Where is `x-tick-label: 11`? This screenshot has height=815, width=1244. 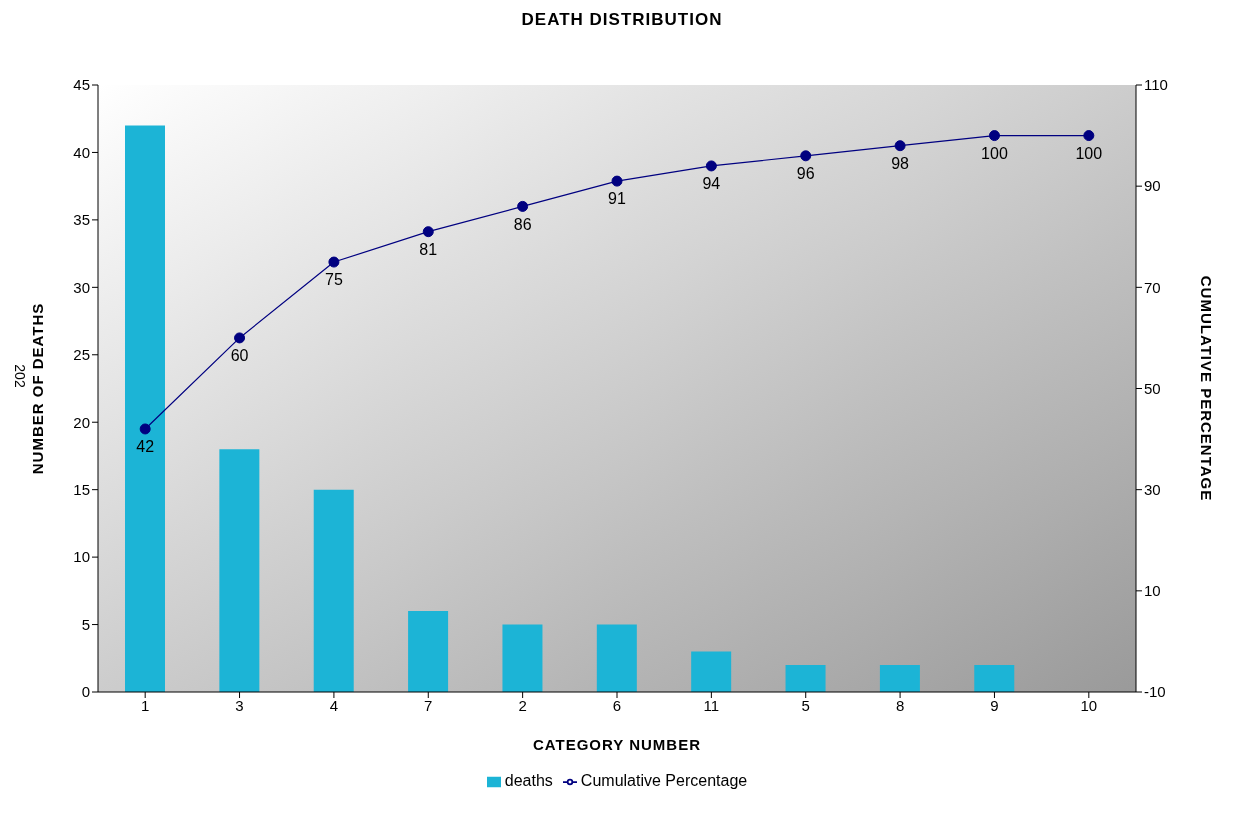 x-tick-label: 11 is located at coordinates (711, 705).